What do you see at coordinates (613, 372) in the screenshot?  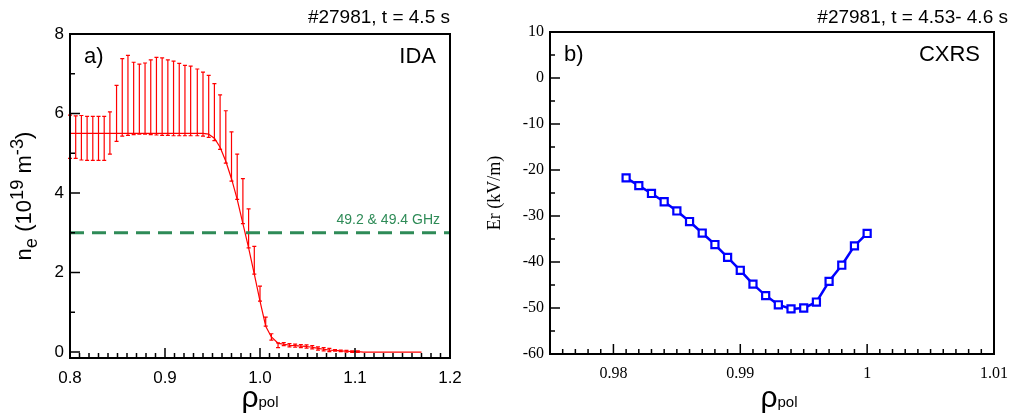 I see `x-tick-label: 0.98` at bounding box center [613, 372].